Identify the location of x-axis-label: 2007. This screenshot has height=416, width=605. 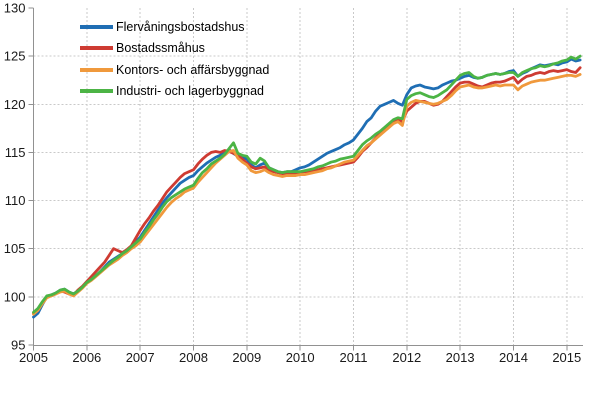
(140, 357).